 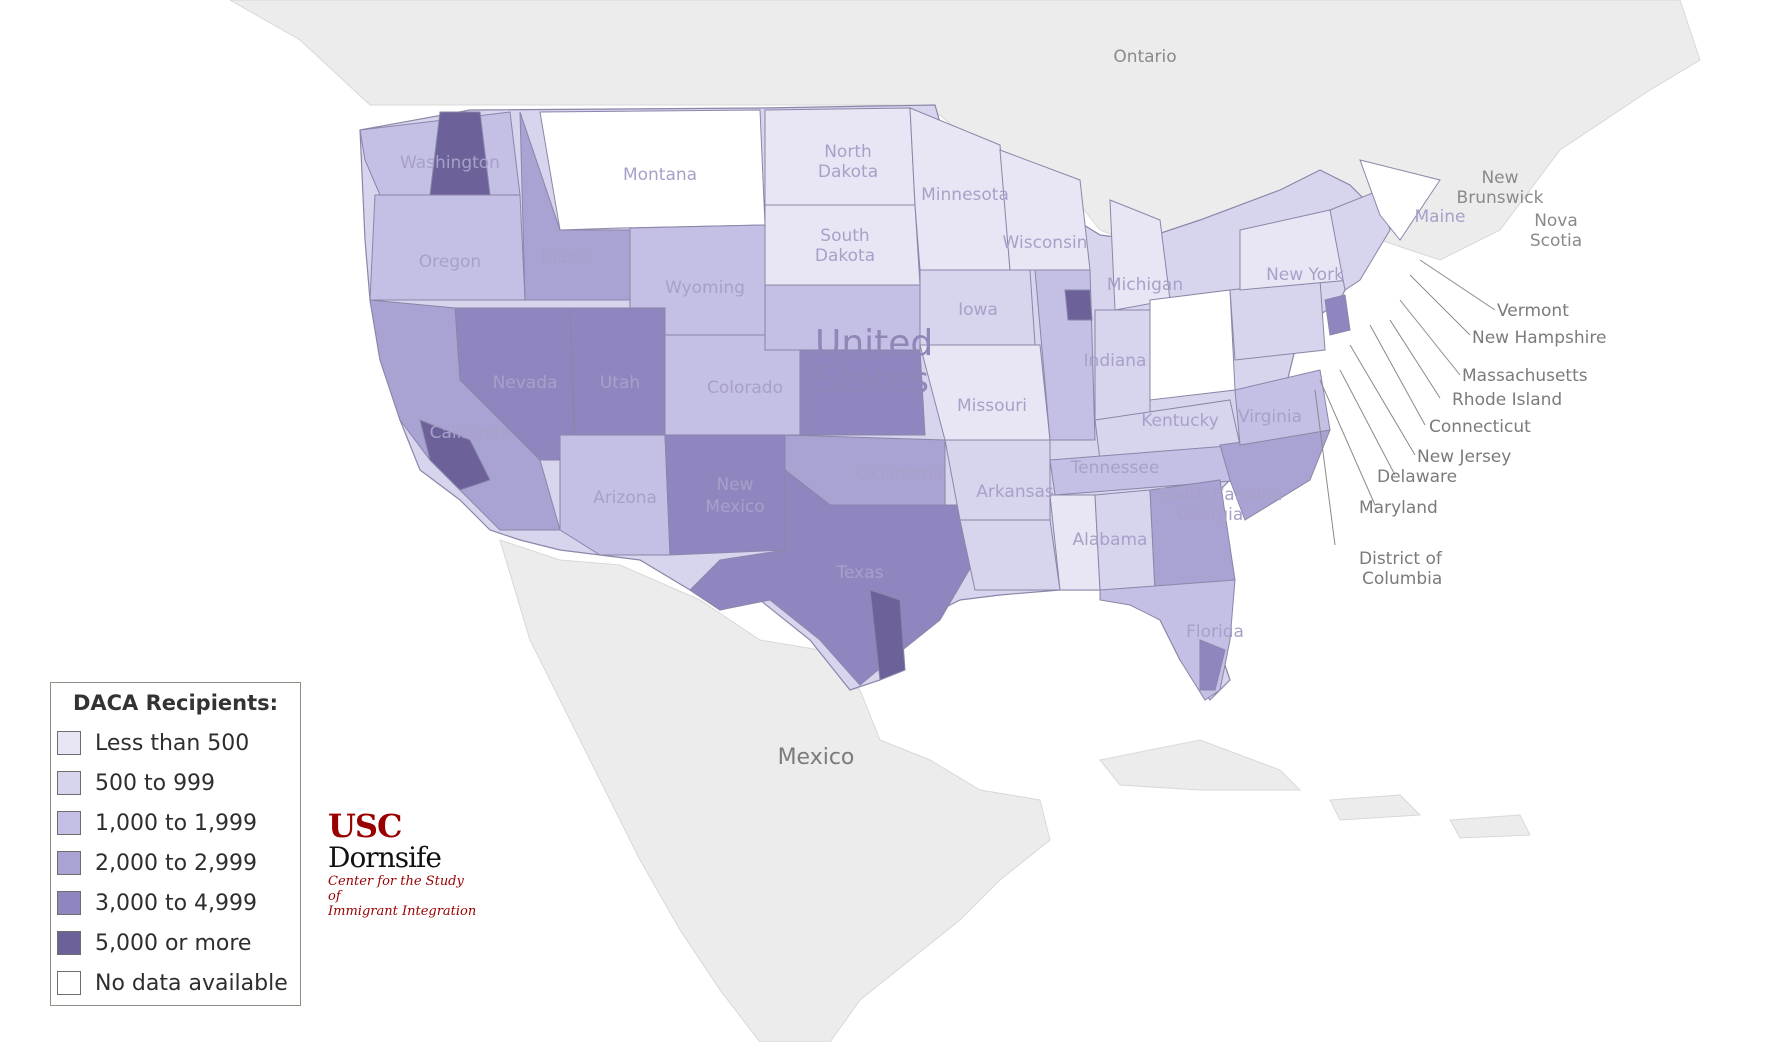 What do you see at coordinates (1417, 477) in the screenshot?
I see `callout-delaware: Delaware` at bounding box center [1417, 477].